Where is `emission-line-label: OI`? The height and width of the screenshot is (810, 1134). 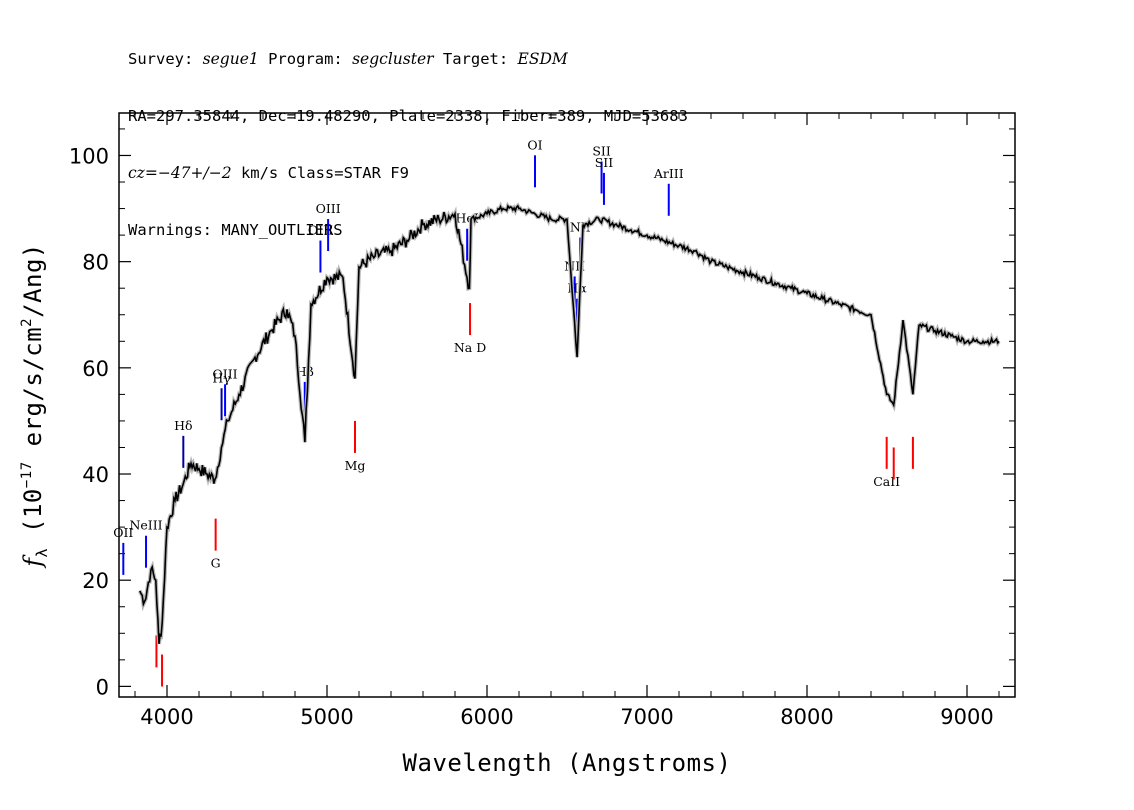 emission-line-label: OI is located at coordinates (534, 144).